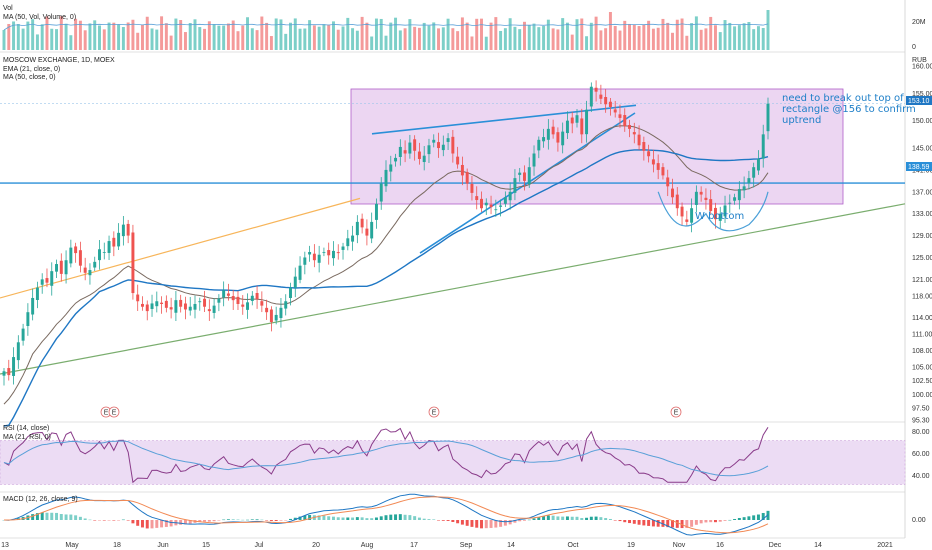 The height and width of the screenshot is (550, 932). What do you see at coordinates (921, 476) in the screenshot?
I see `rsi-tick-40: 40.00` at bounding box center [921, 476].